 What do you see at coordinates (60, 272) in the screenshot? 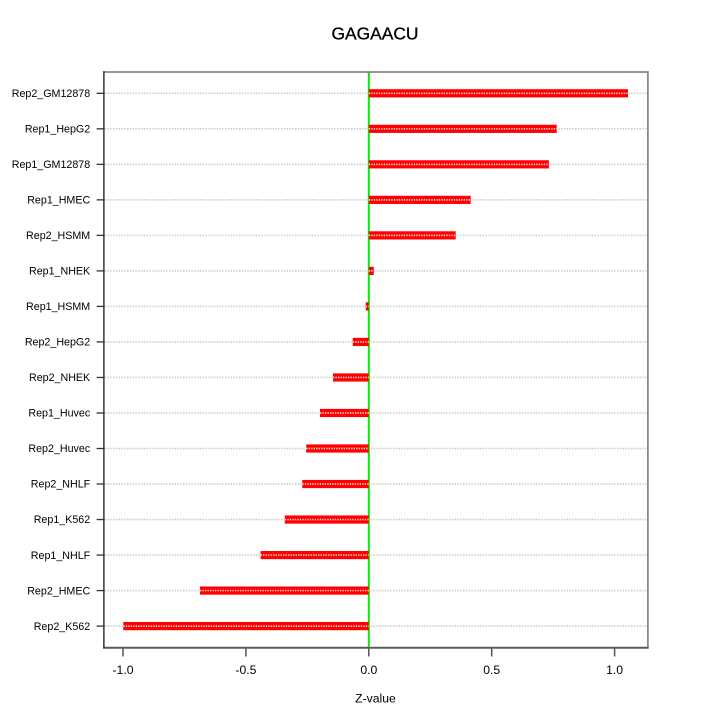
I see `svg-text: Rep1_NHEK` at bounding box center [60, 272].